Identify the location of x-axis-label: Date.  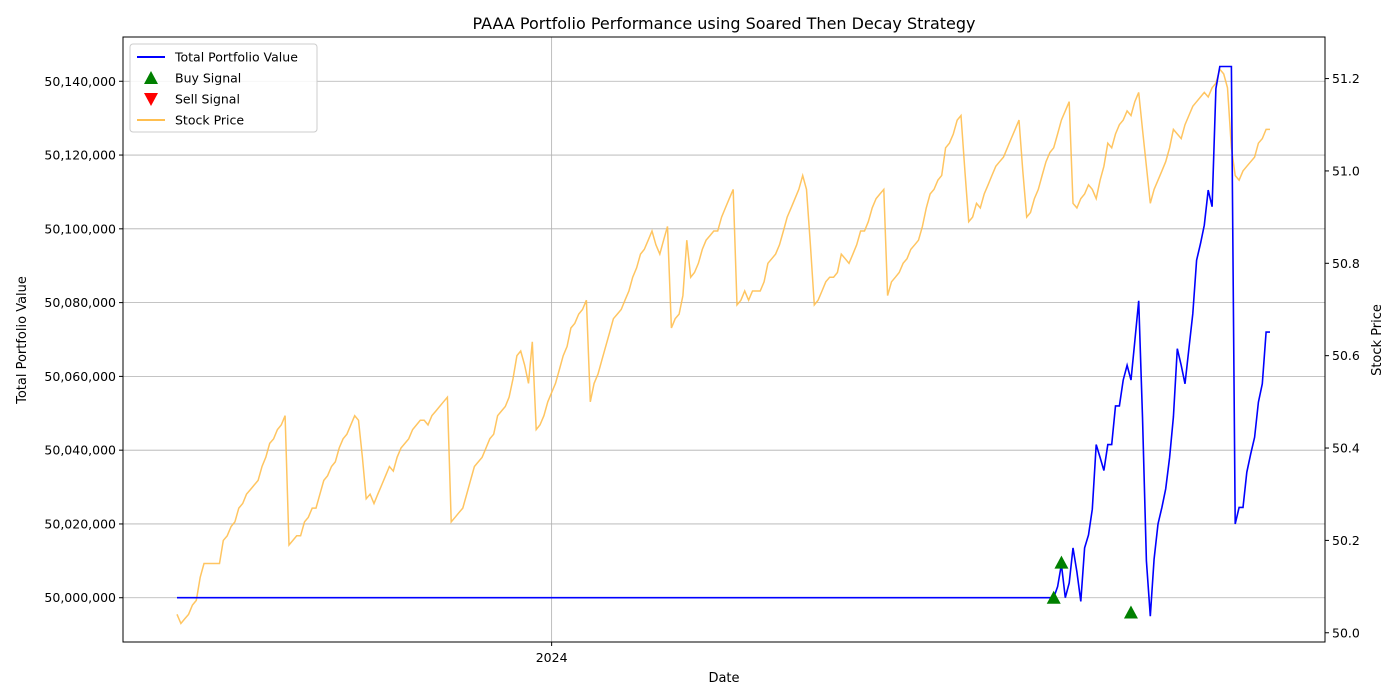
(723, 678).